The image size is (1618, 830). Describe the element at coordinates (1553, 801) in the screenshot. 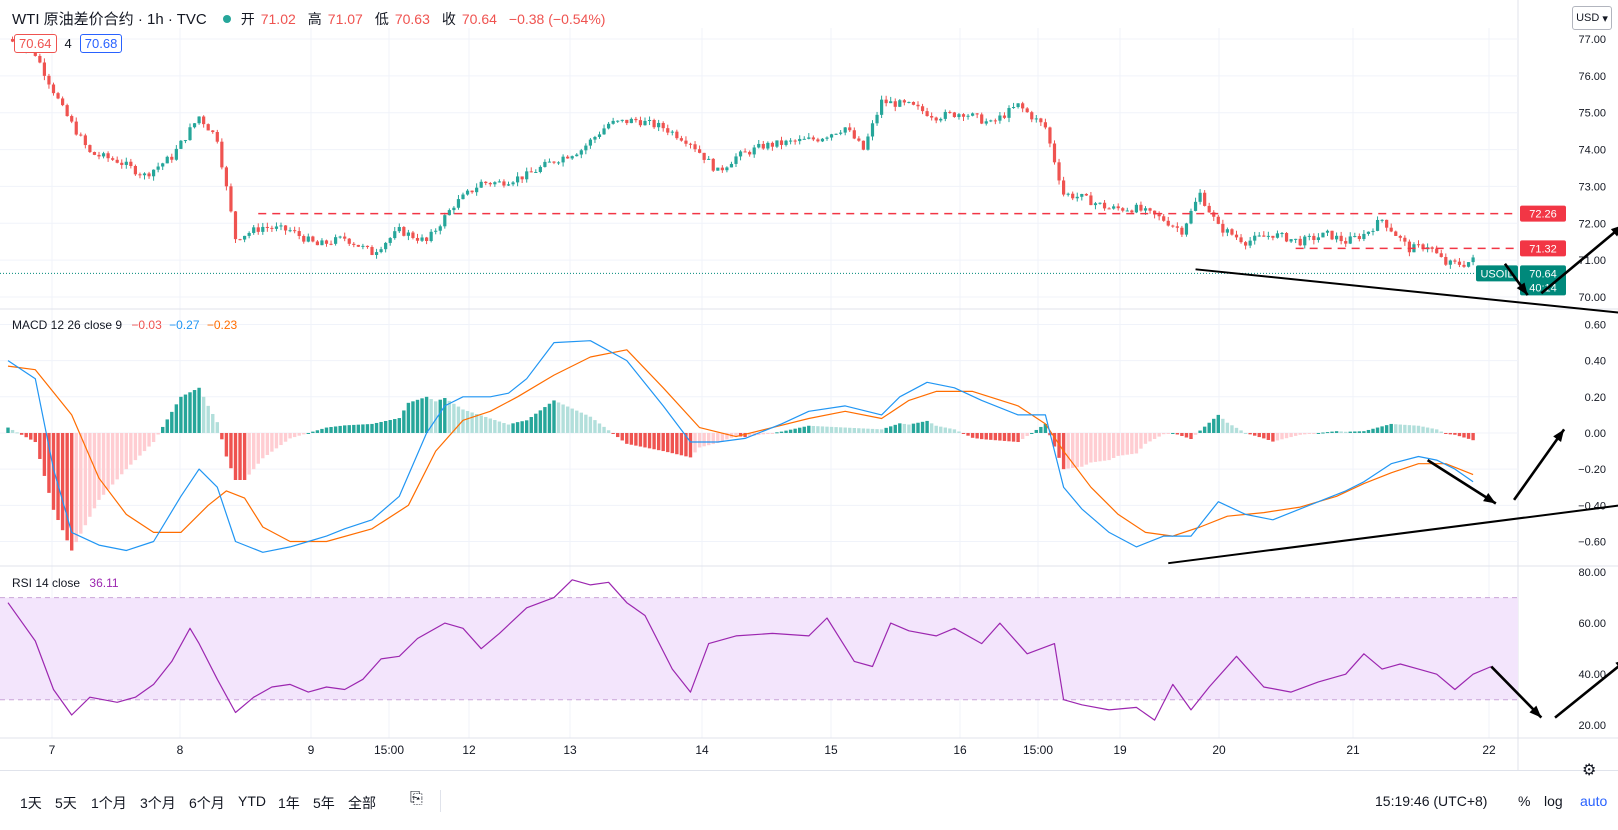

I see `log-scale-button: log` at that location.